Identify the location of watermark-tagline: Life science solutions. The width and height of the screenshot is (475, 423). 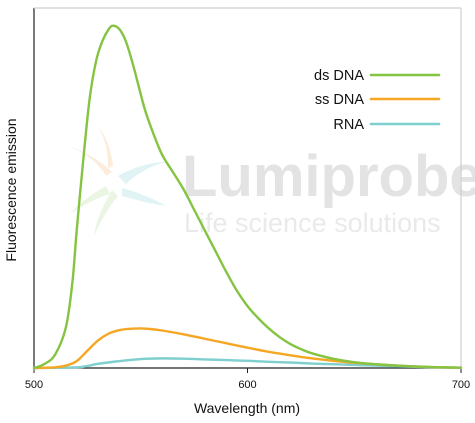
(312, 223).